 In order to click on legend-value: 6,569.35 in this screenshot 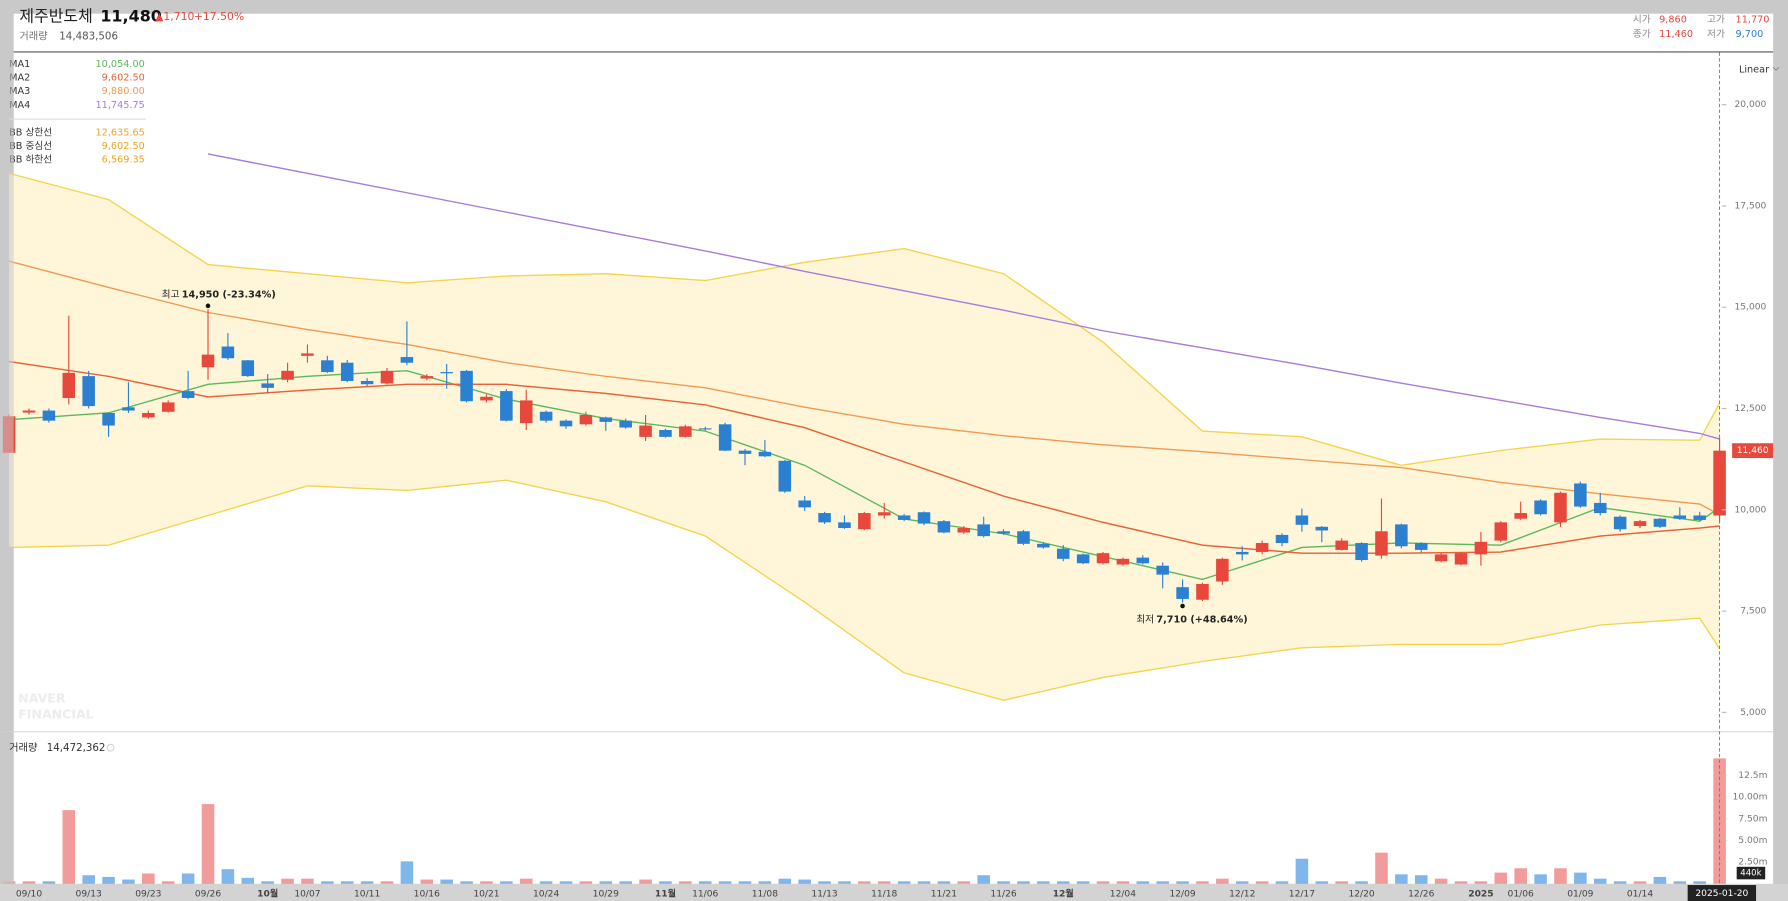, I will do `click(123, 160)`.